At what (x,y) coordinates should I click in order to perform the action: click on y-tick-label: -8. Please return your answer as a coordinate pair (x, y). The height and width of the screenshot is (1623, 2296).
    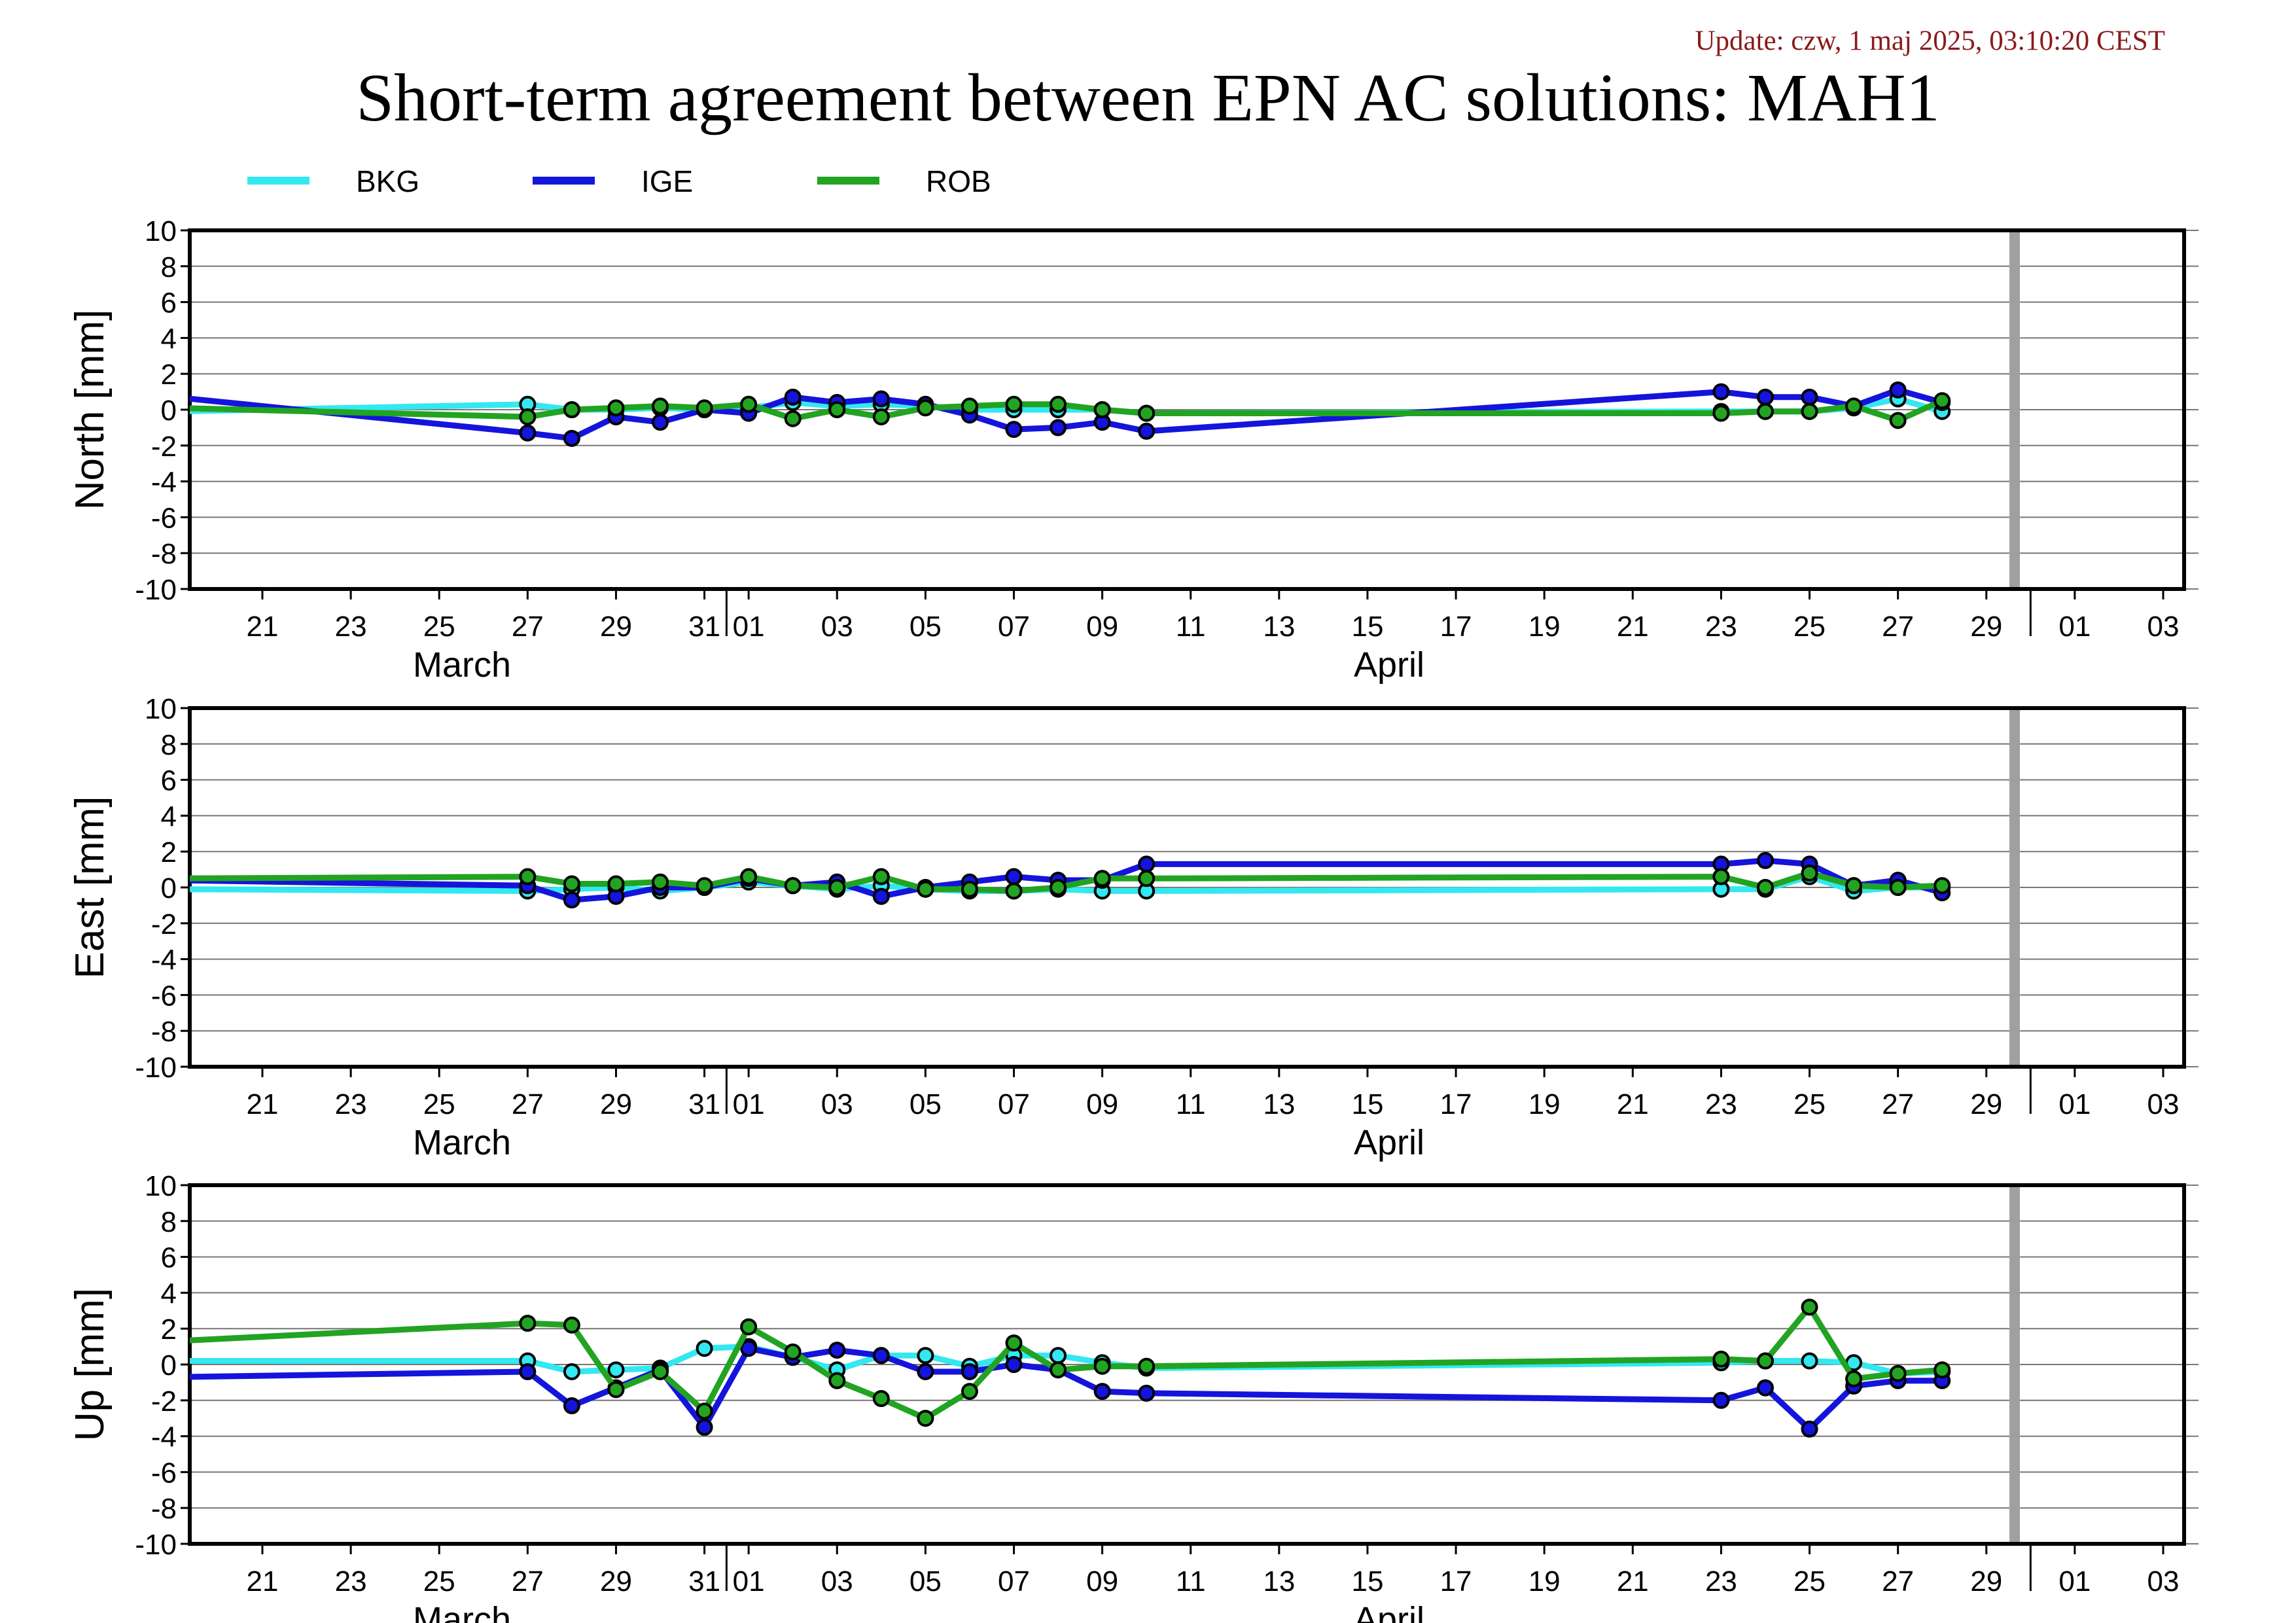
    Looking at the image, I should click on (164, 554).